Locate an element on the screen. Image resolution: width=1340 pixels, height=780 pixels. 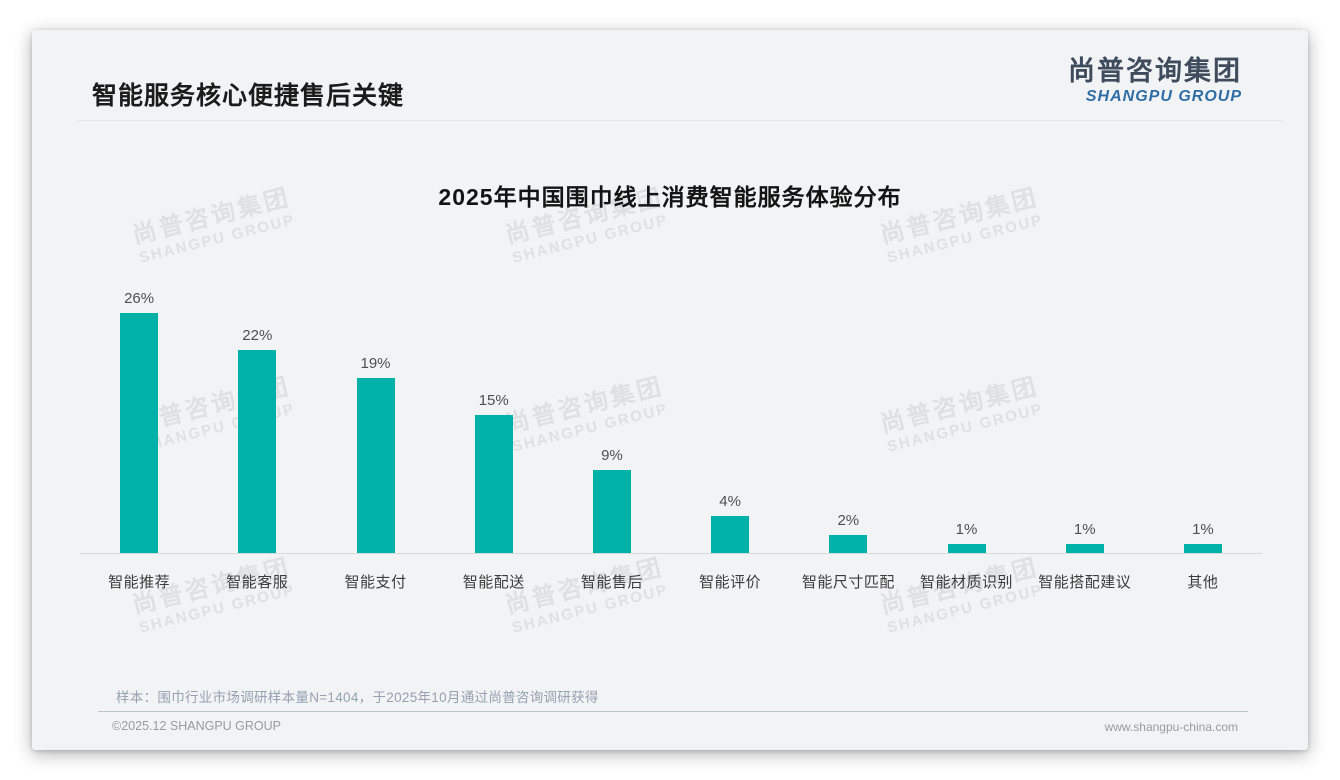
bar-column: 4% is located at coordinates (730, 523).